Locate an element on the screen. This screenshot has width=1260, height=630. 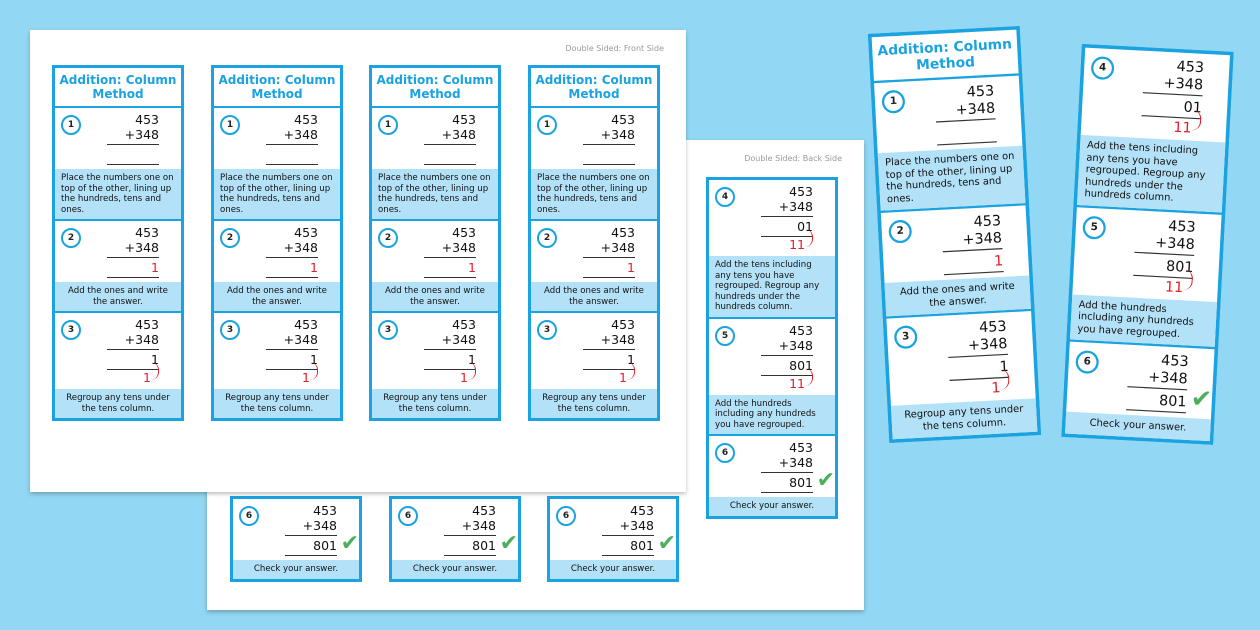
check-mark-icon: ✔ is located at coordinates (508, 543).